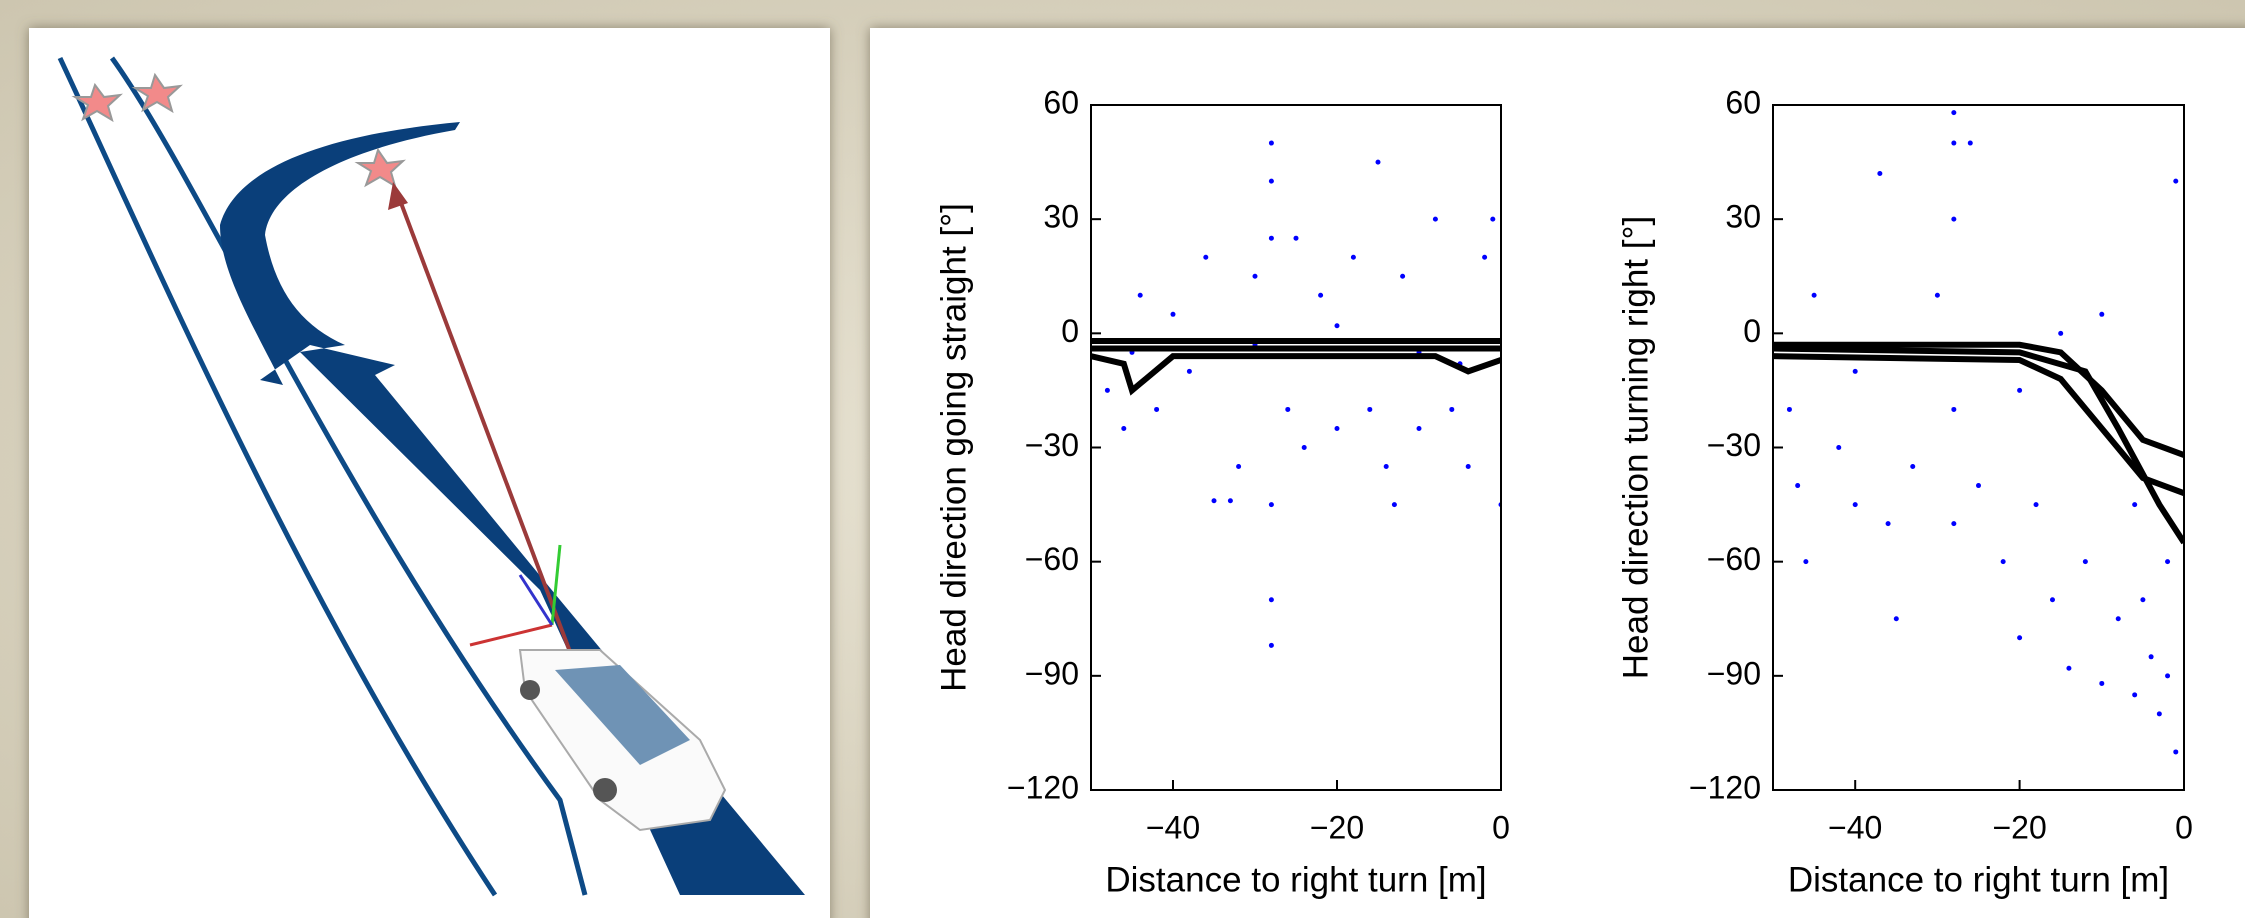 This screenshot has height=918, width=2245. What do you see at coordinates (486, 430) in the screenshot?
I see `gaze-arrow` at bounding box center [486, 430].